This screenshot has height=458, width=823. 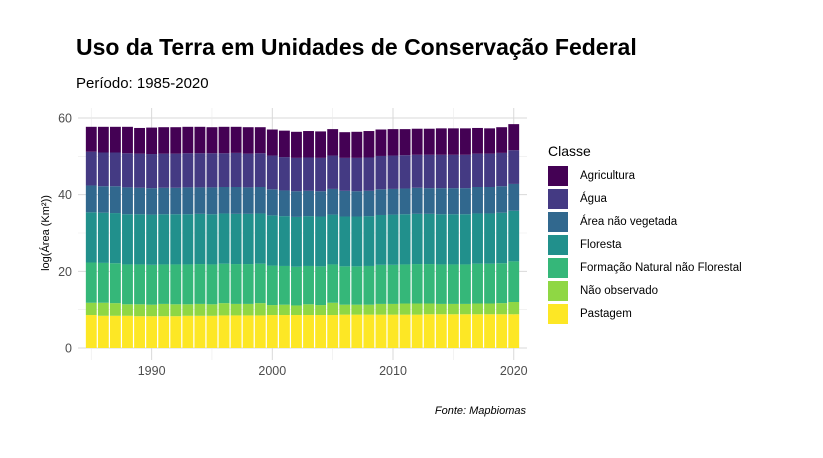 What do you see at coordinates (606, 313) in the screenshot?
I see `legend-label: Pastagem` at bounding box center [606, 313].